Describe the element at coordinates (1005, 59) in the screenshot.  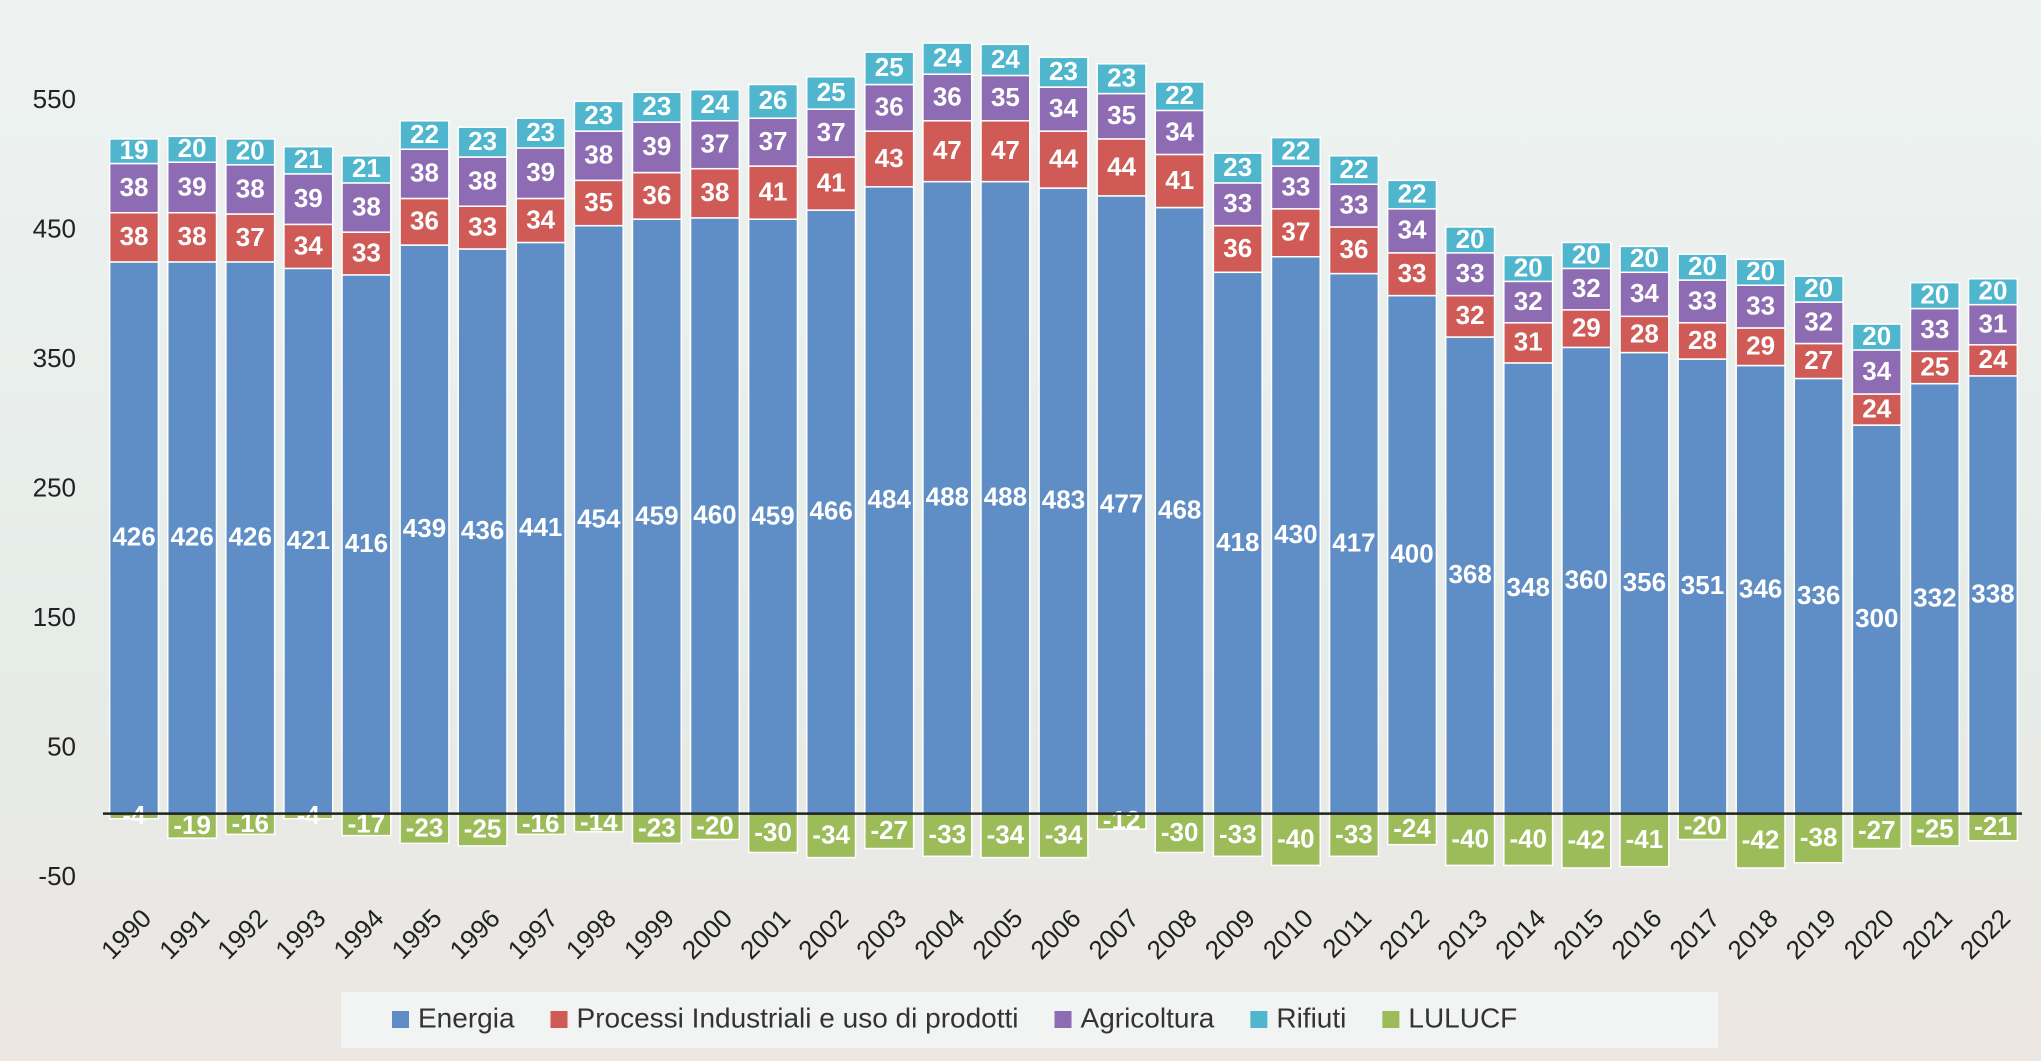
I see `data-label: 24` at that location.